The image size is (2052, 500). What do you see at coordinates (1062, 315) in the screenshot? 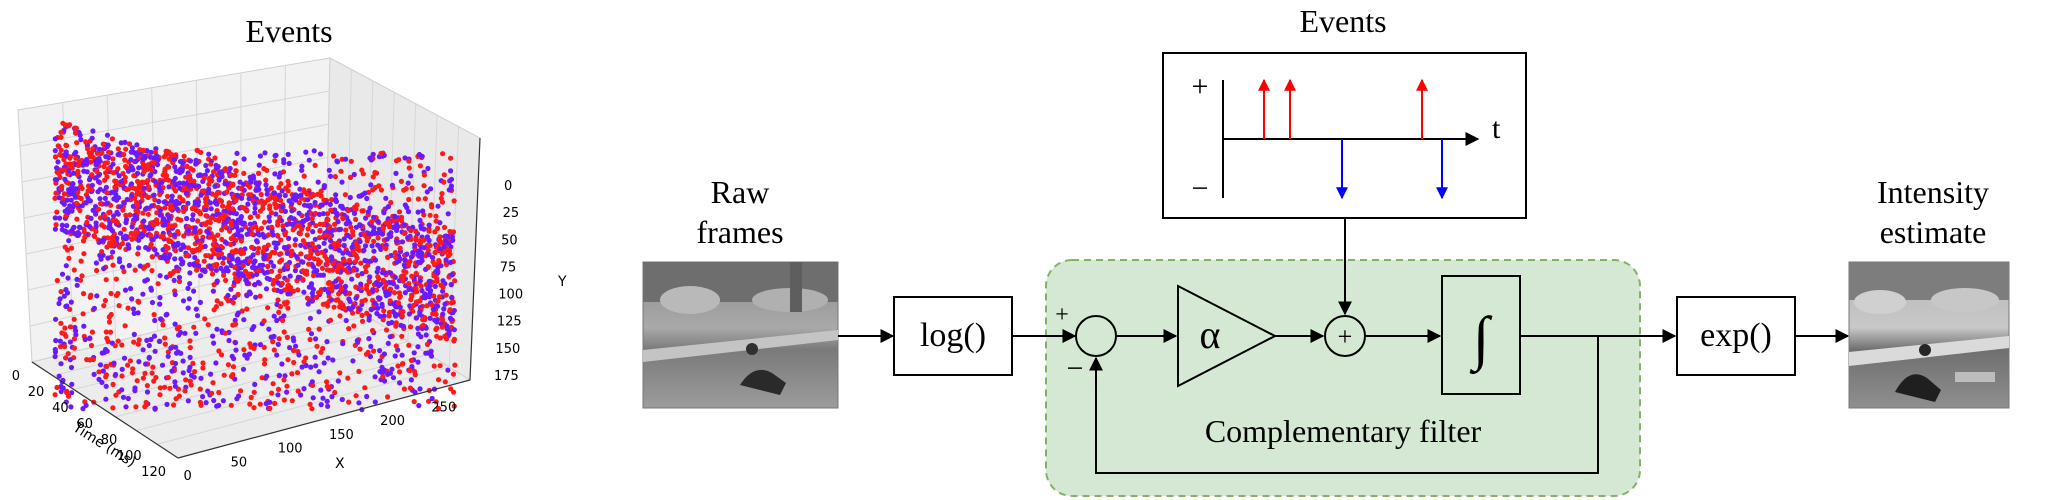
I see `junction-plus-sign: +` at bounding box center [1062, 315].